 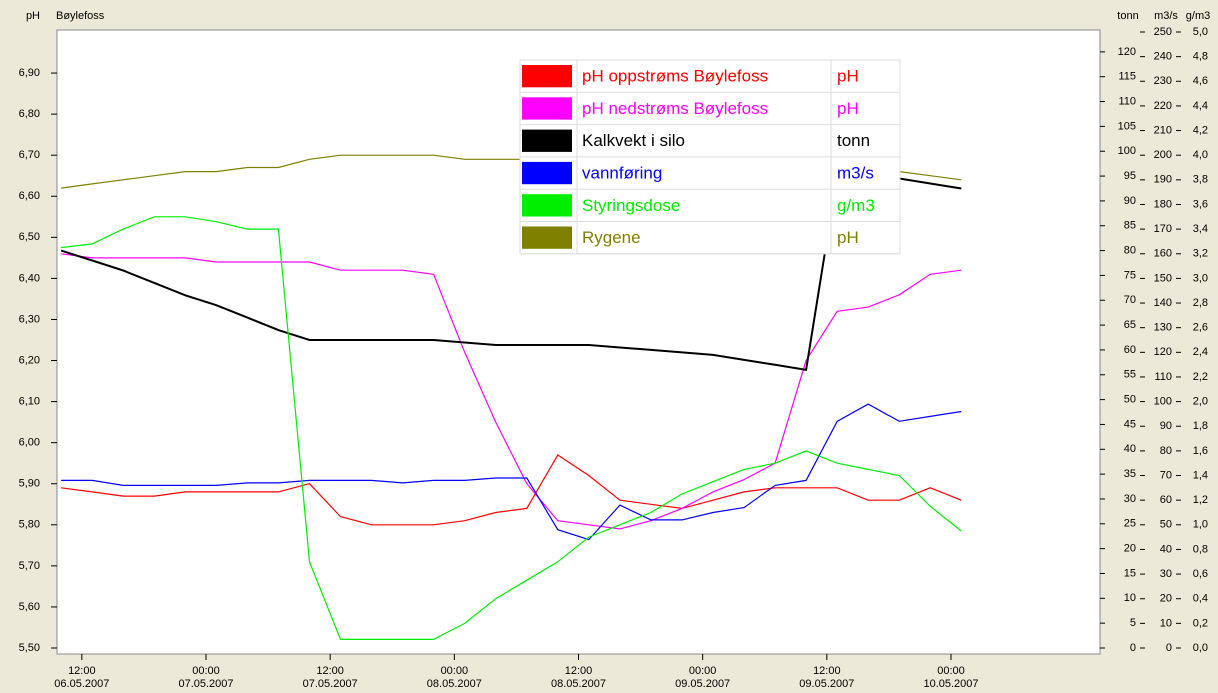 What do you see at coordinates (853, 140) in the screenshot?
I see `legend-unit: tonn` at bounding box center [853, 140].